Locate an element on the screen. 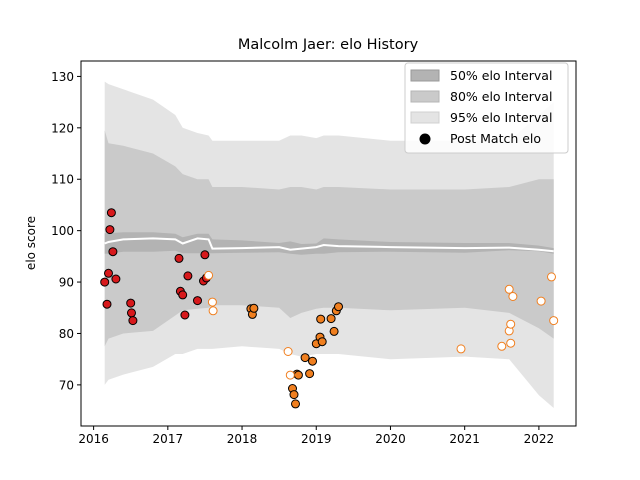 The image size is (640, 480). x-tick-label: 2020 is located at coordinates (390, 439).